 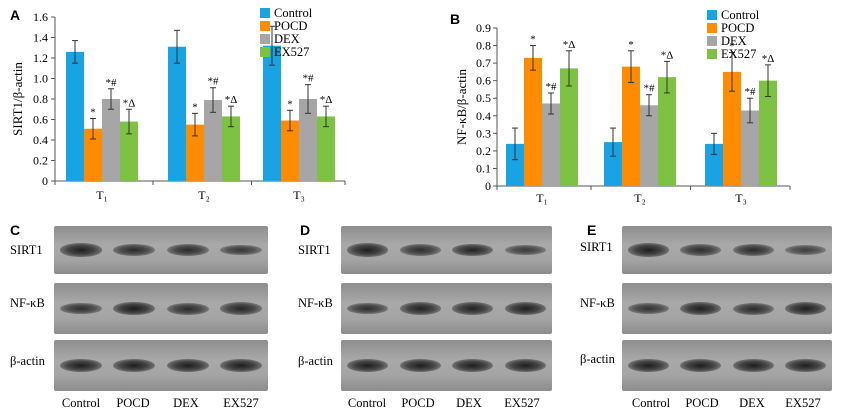 What do you see at coordinates (727, 365) in the screenshot?
I see `blot-e-strip-b-actin` at bounding box center [727, 365].